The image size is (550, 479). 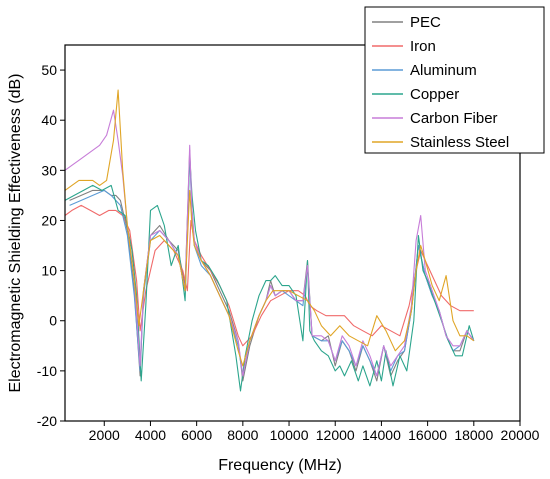 I want to click on x-tick-label: 10000, so click(x=289, y=435).